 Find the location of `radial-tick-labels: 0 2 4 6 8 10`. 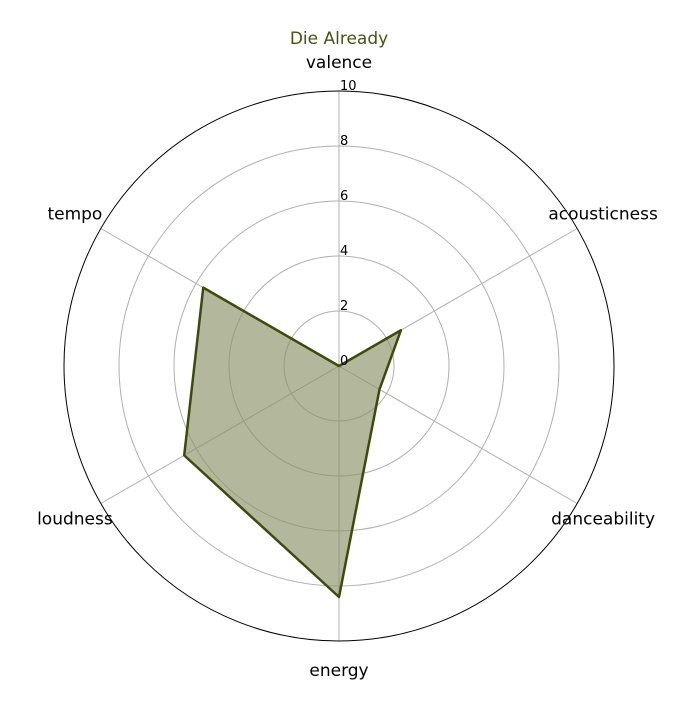

radial-tick-labels: 0 2 4 6 8 10 is located at coordinates (348, 224).